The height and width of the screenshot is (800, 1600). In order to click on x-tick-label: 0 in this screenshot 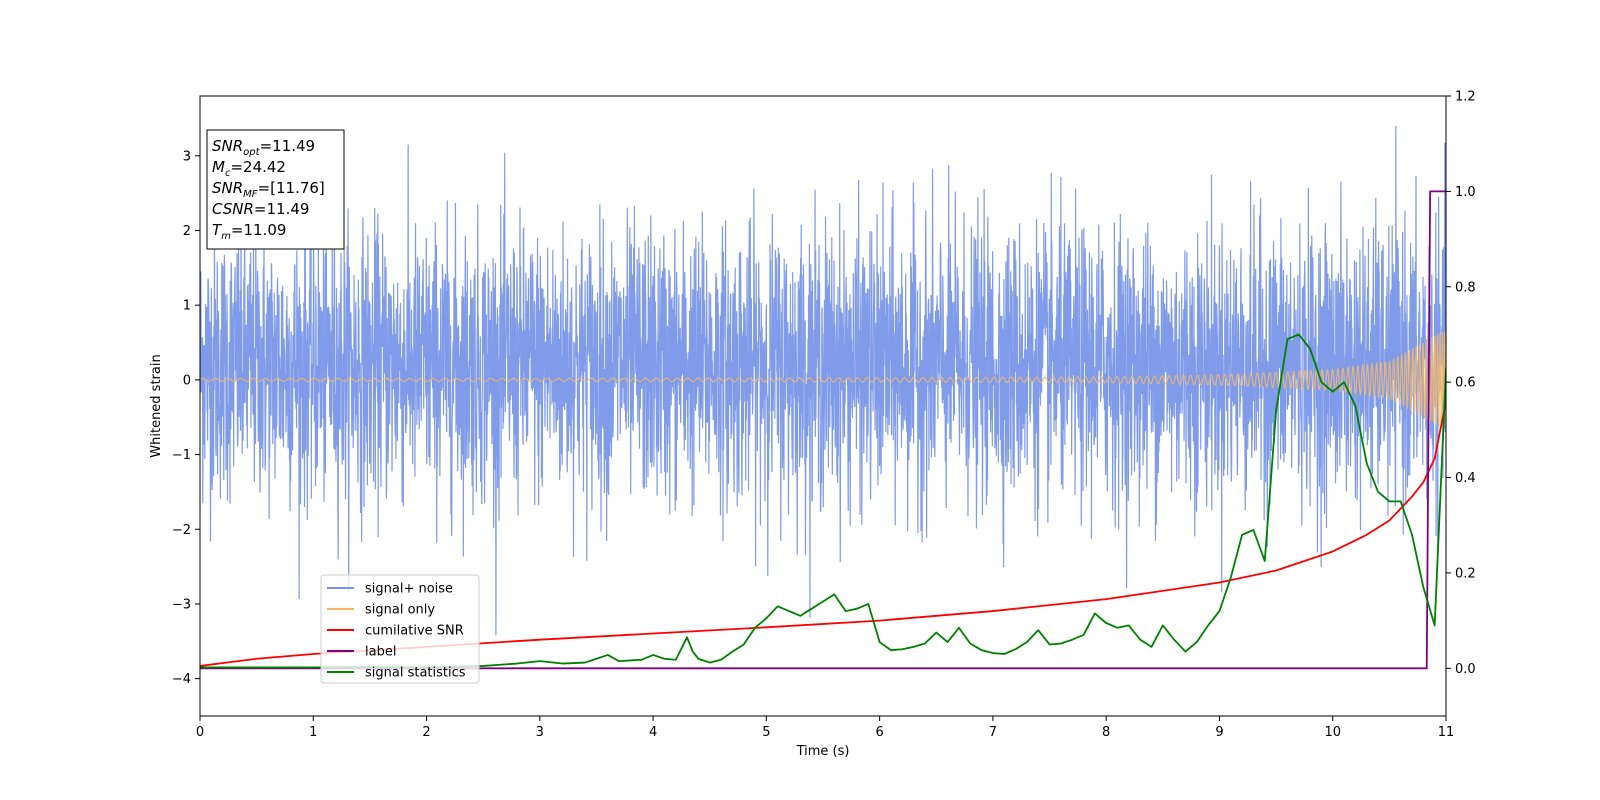, I will do `click(200, 732)`.